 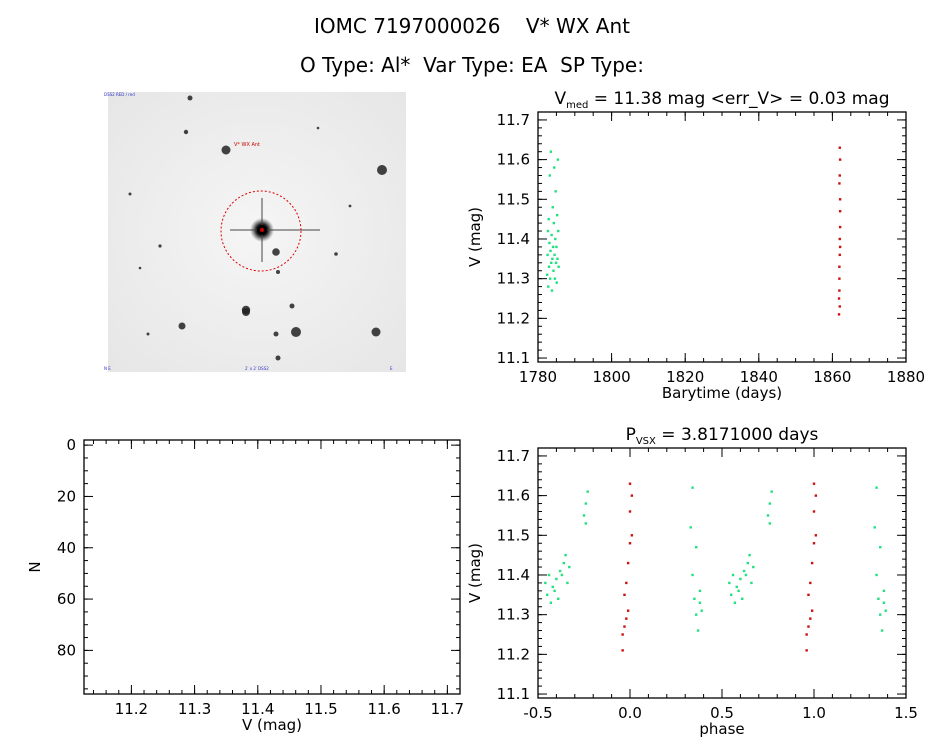 I want to click on x-tick-label: 1.0, so click(x=814, y=713).